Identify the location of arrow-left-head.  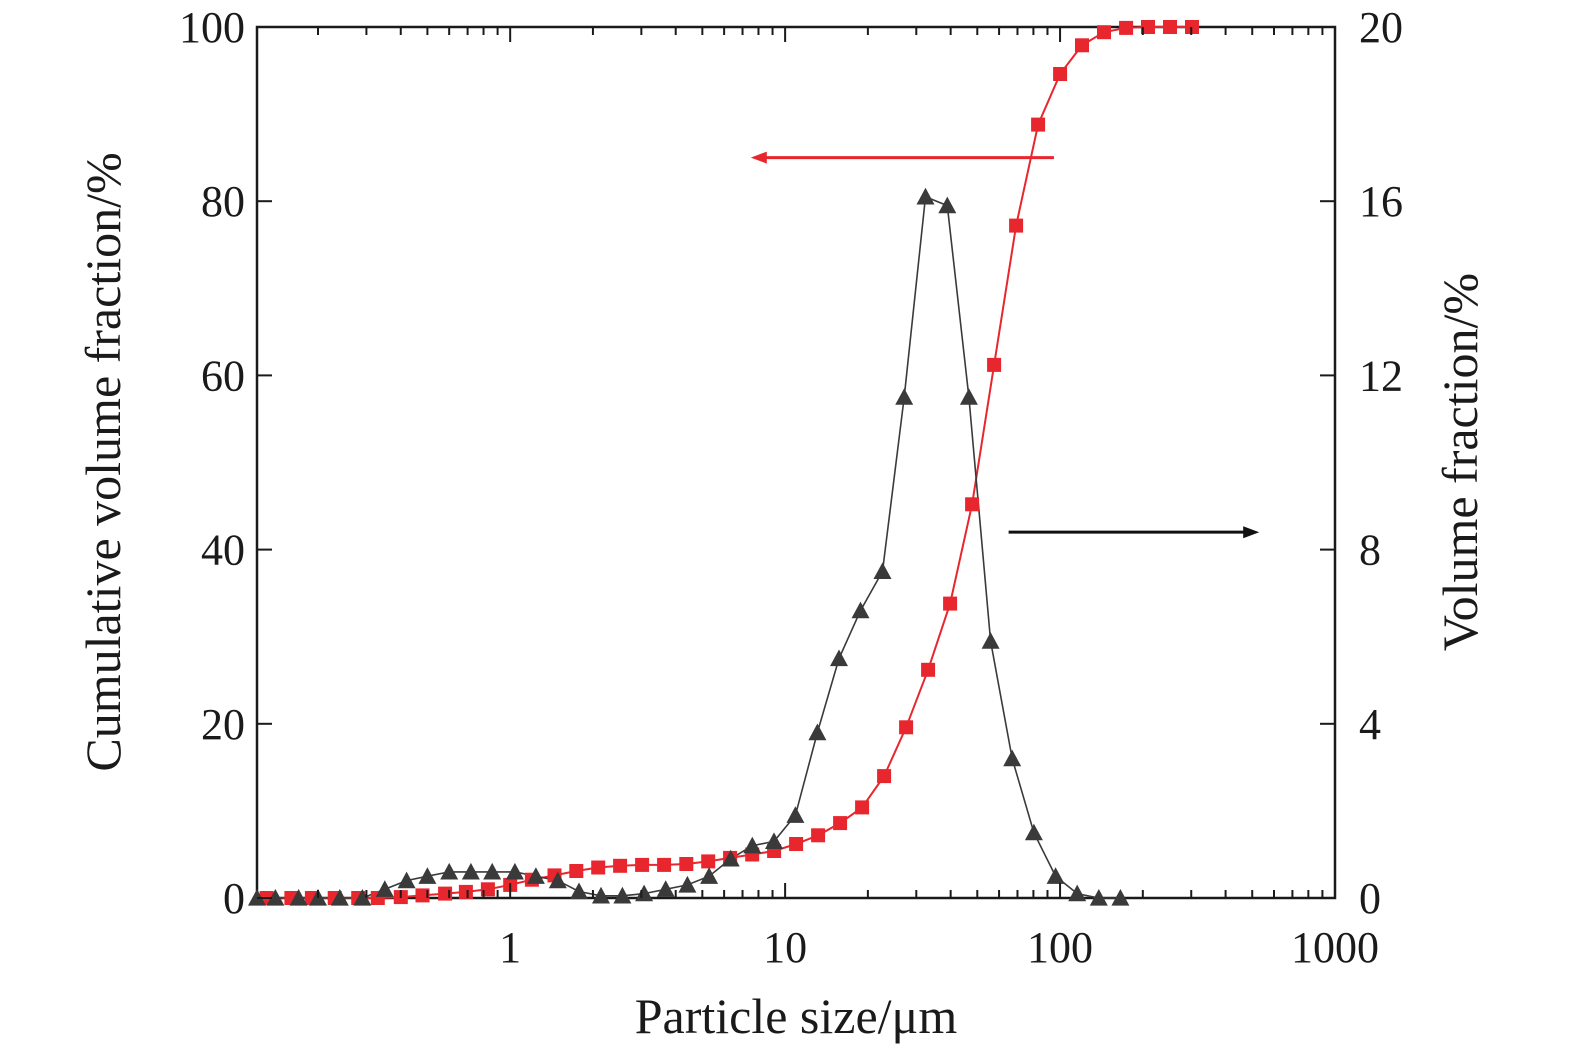
(758, 157).